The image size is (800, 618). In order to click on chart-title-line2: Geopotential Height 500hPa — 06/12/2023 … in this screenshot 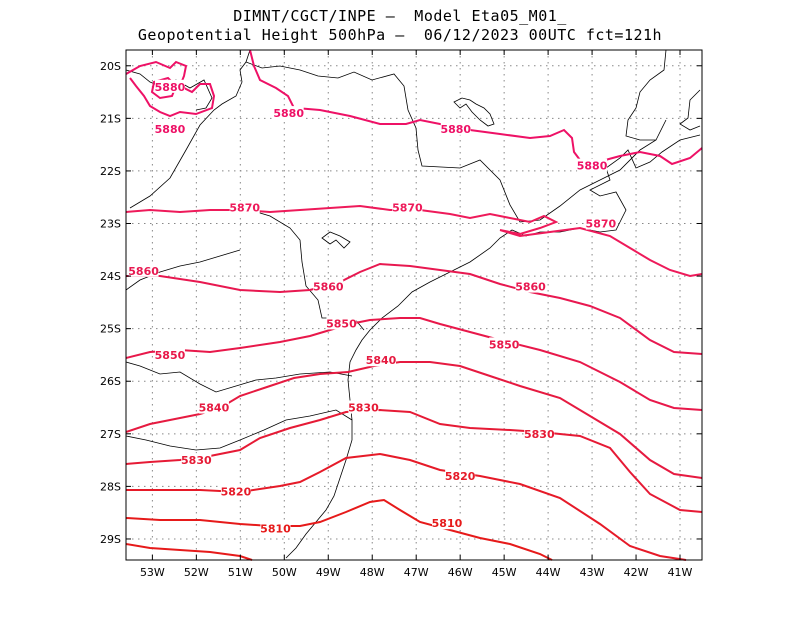, I will do `click(400, 35)`.